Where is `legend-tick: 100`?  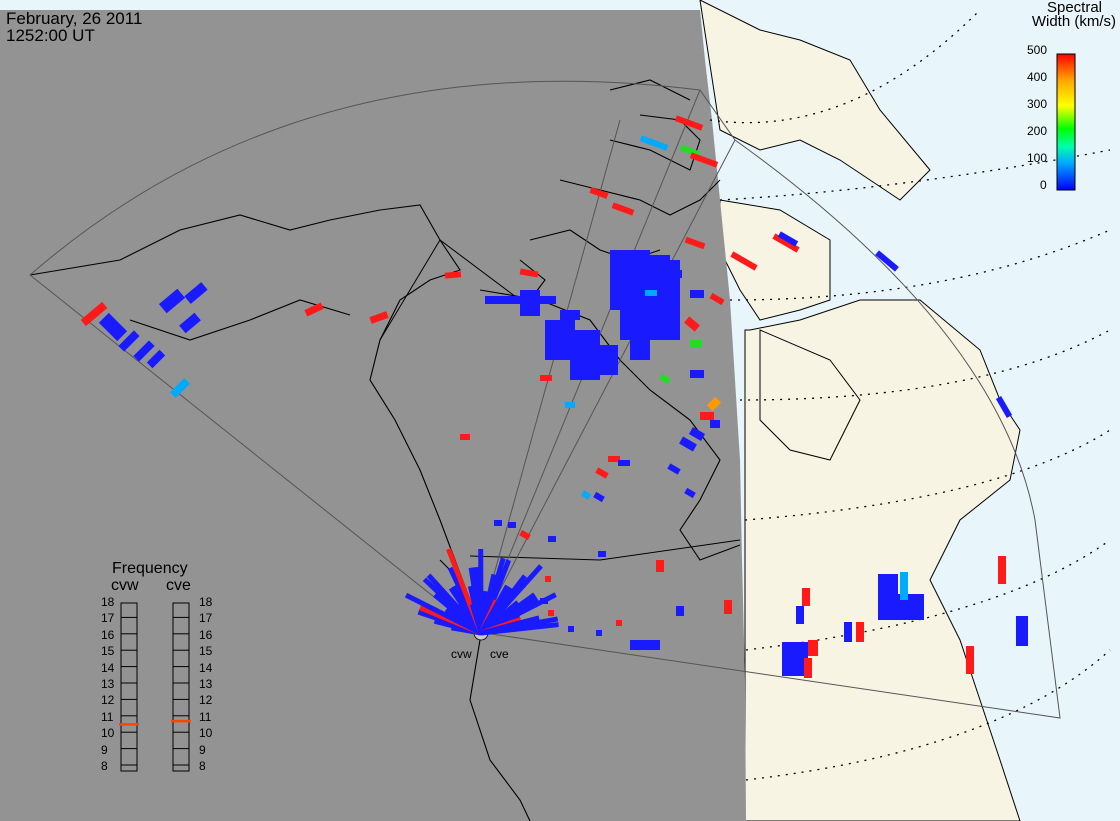 legend-tick: 100 is located at coordinates (1037, 158).